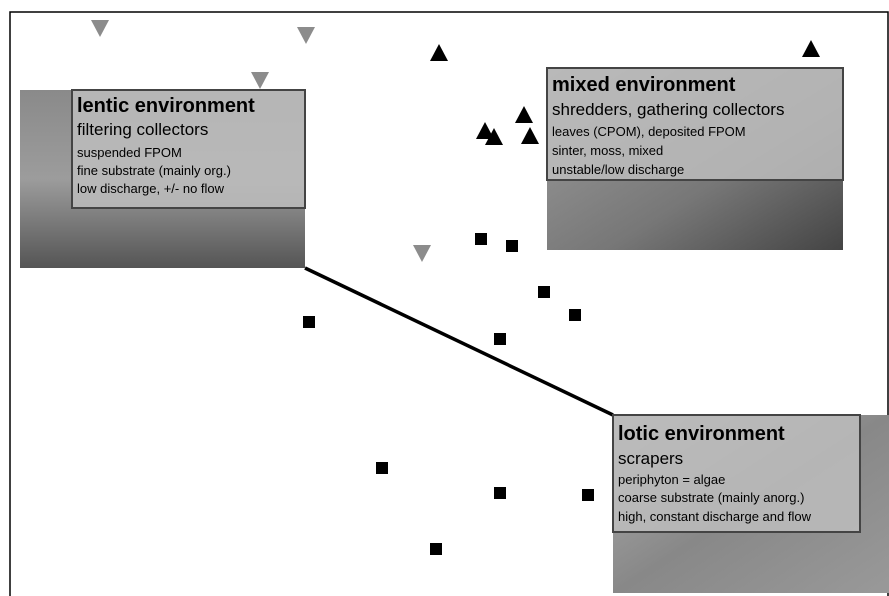 The image size is (889, 596). Describe the element at coordinates (671, 479) in the screenshot. I see `box-line: periphyton = algae` at that location.